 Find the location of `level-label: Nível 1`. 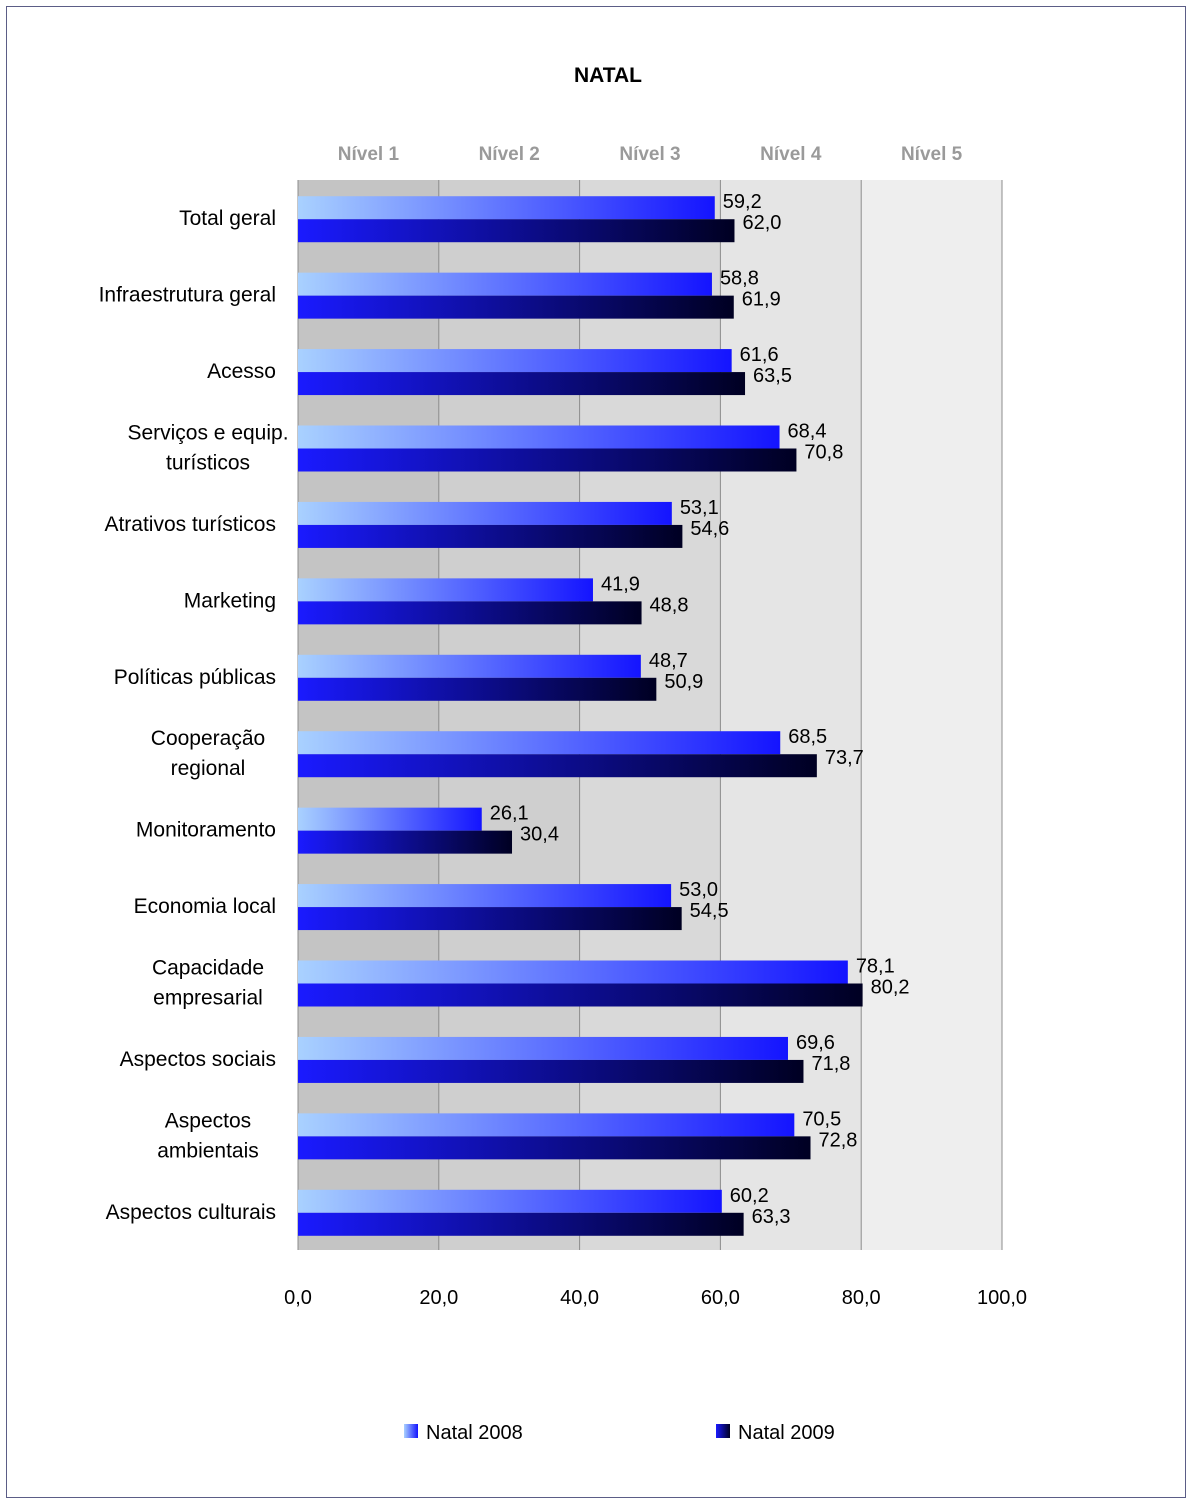

level-label: Nível 1 is located at coordinates (369, 154).